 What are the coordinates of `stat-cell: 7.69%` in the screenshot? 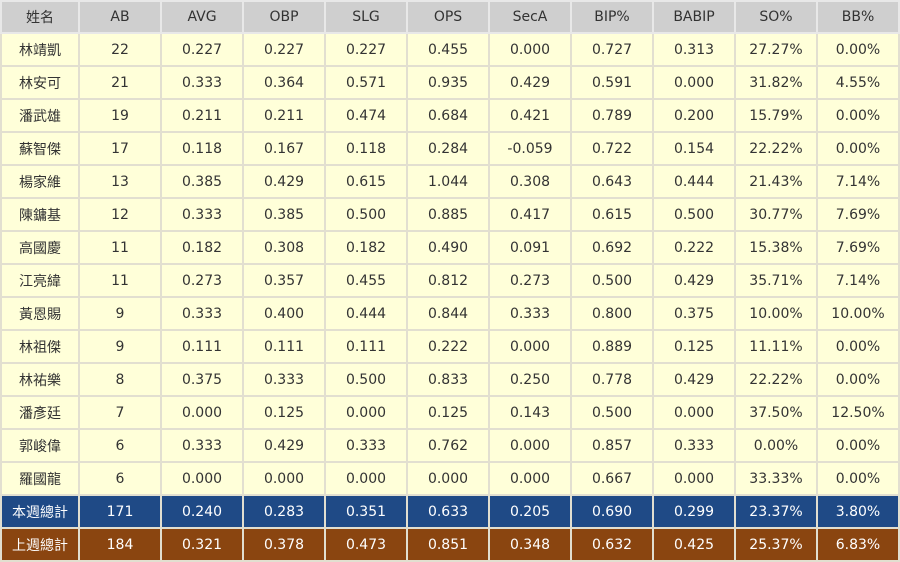 It's located at (858, 247).